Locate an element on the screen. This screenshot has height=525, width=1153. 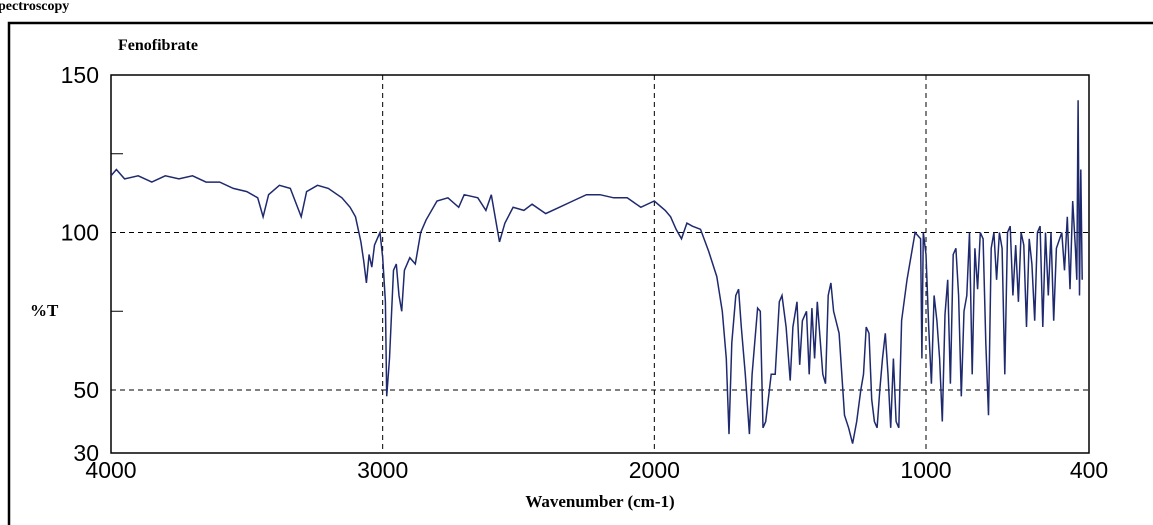
y-tick-label: 50 is located at coordinates (86, 390).